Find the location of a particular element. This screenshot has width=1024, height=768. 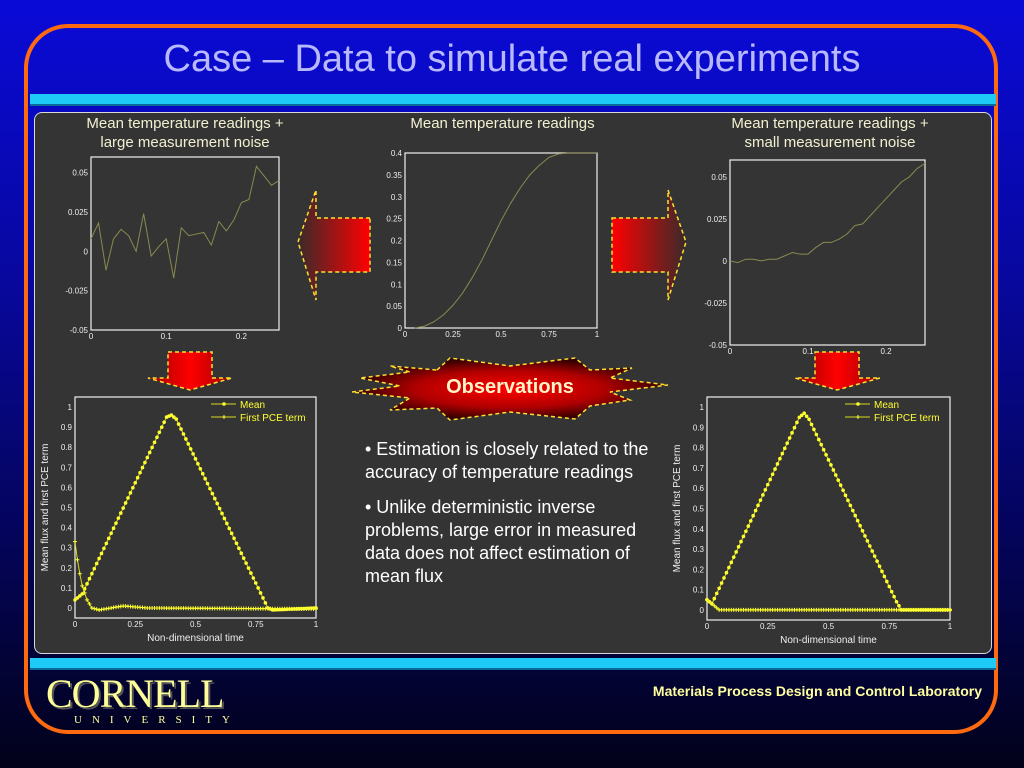

observations-starburst is located at coordinates (510, 389).